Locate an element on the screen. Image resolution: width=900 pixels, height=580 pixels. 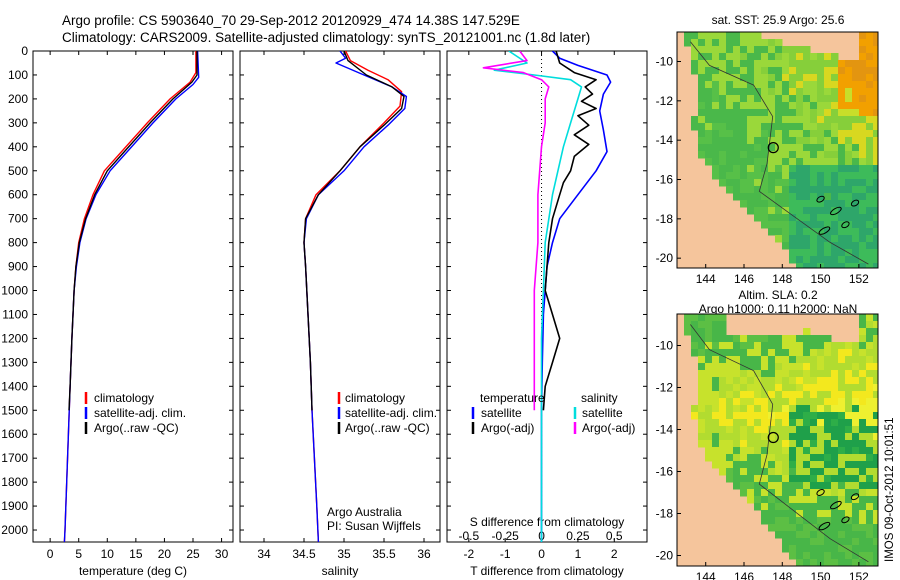
y-tick-label: 1200 is located at coordinates (14, 338).